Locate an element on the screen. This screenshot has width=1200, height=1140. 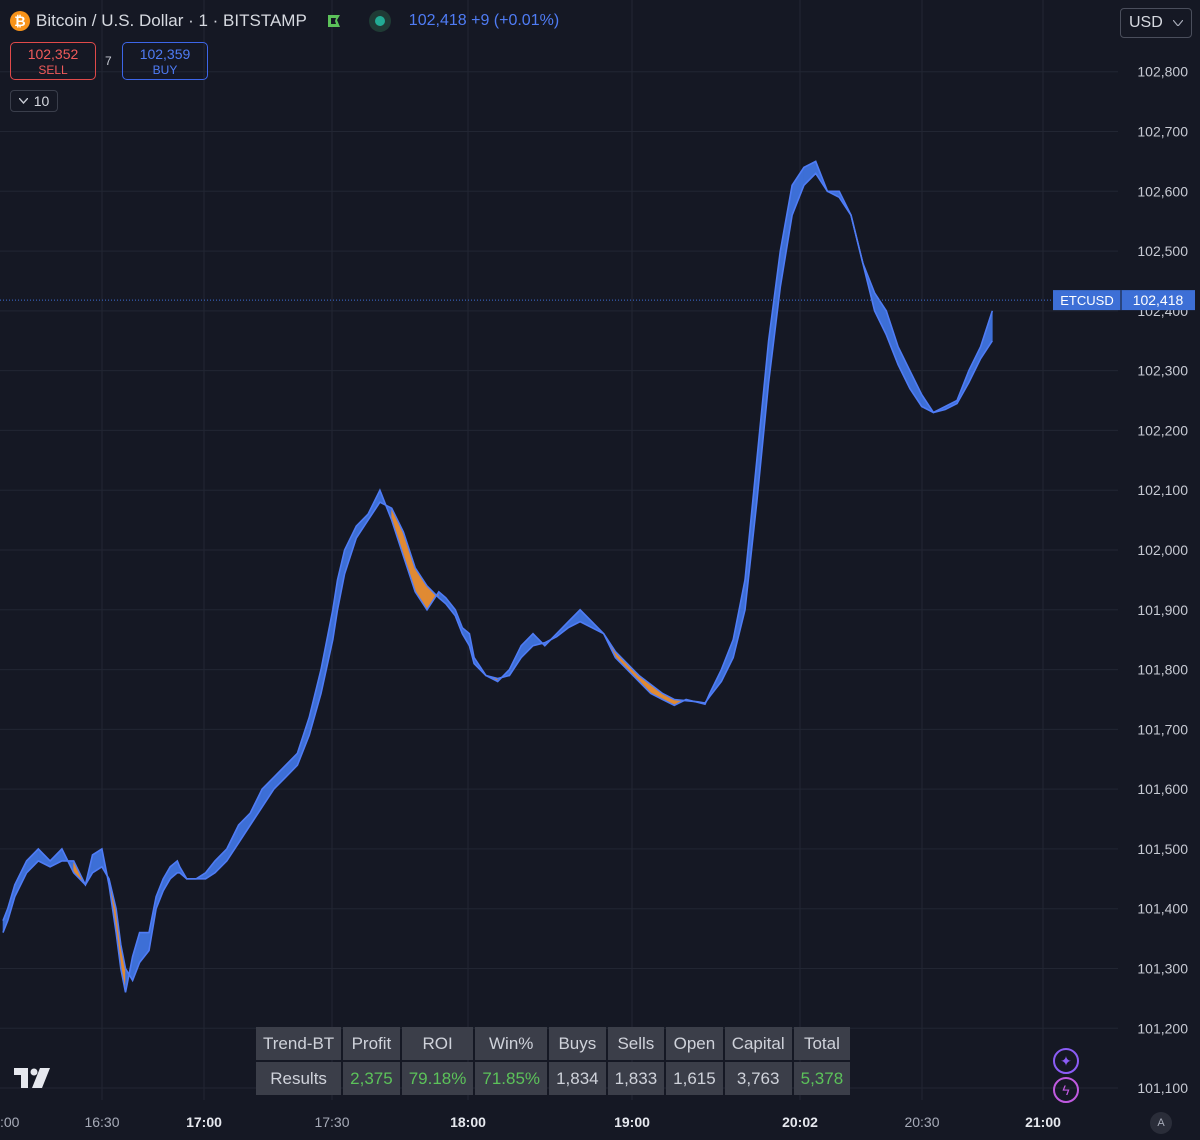
lightning-icon: ϟ is located at coordinates (1066, 1090).